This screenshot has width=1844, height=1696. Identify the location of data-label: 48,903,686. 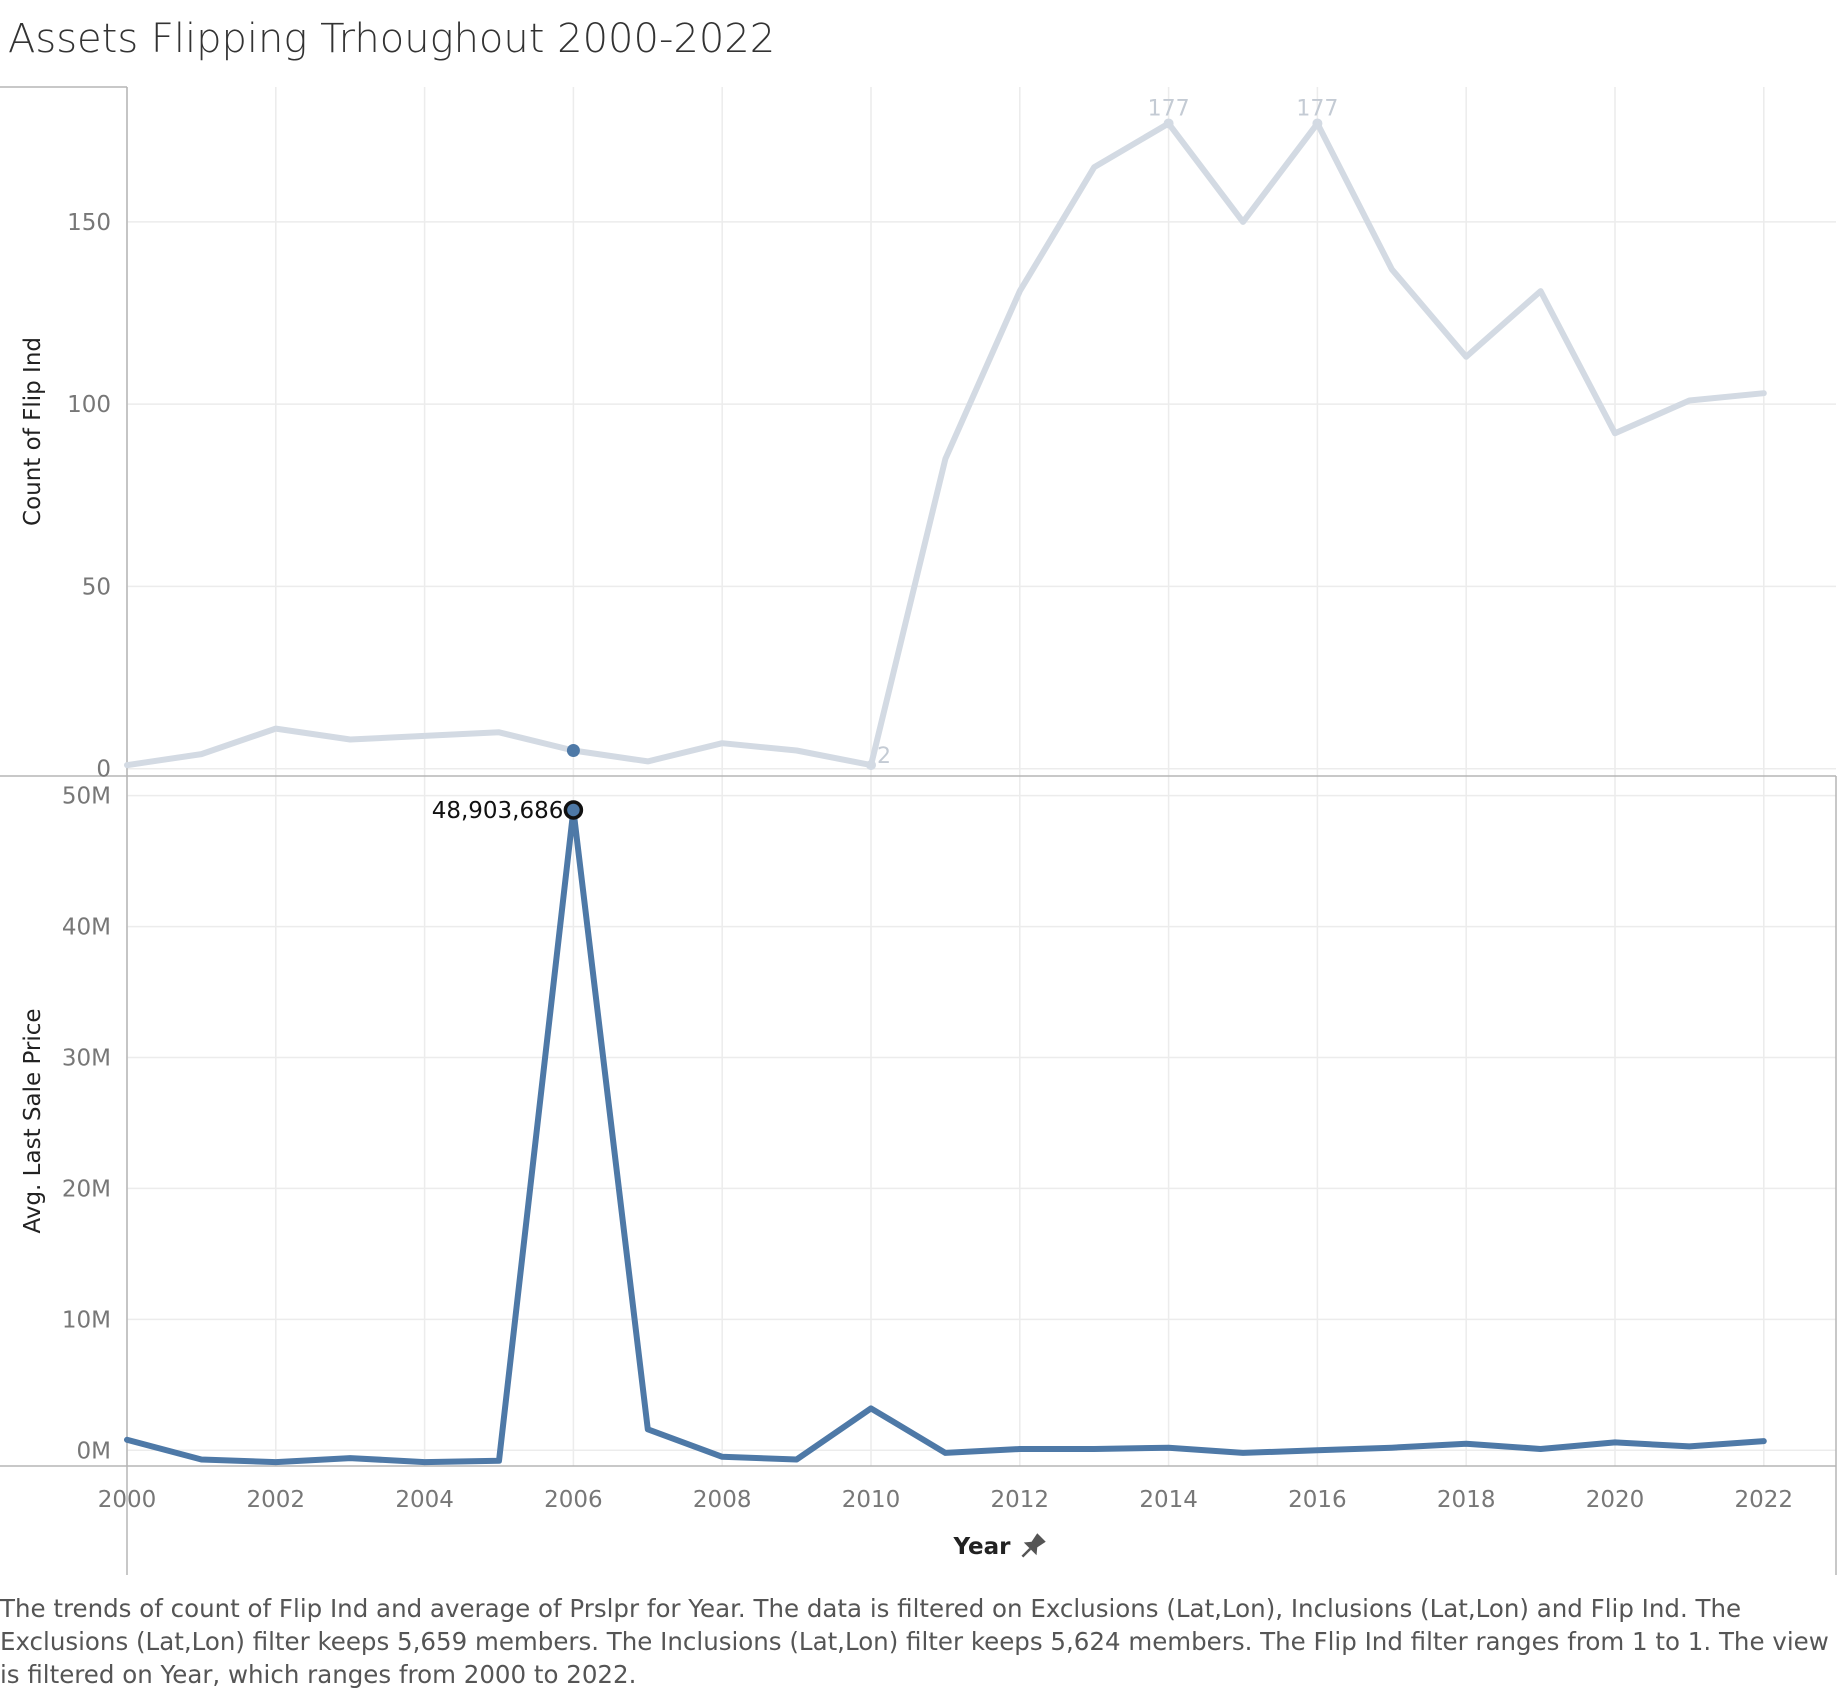
(498, 811).